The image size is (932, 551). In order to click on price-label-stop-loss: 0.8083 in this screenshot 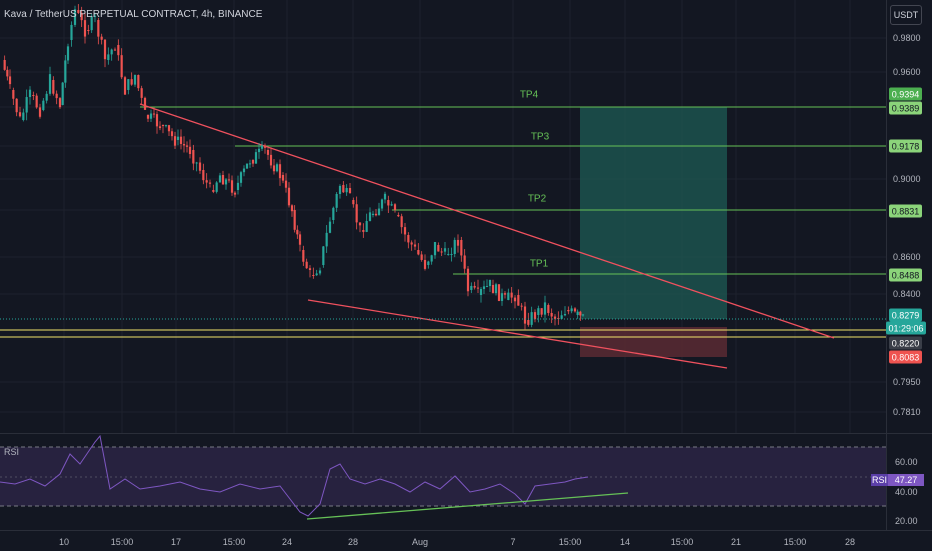, I will do `click(905, 357)`.